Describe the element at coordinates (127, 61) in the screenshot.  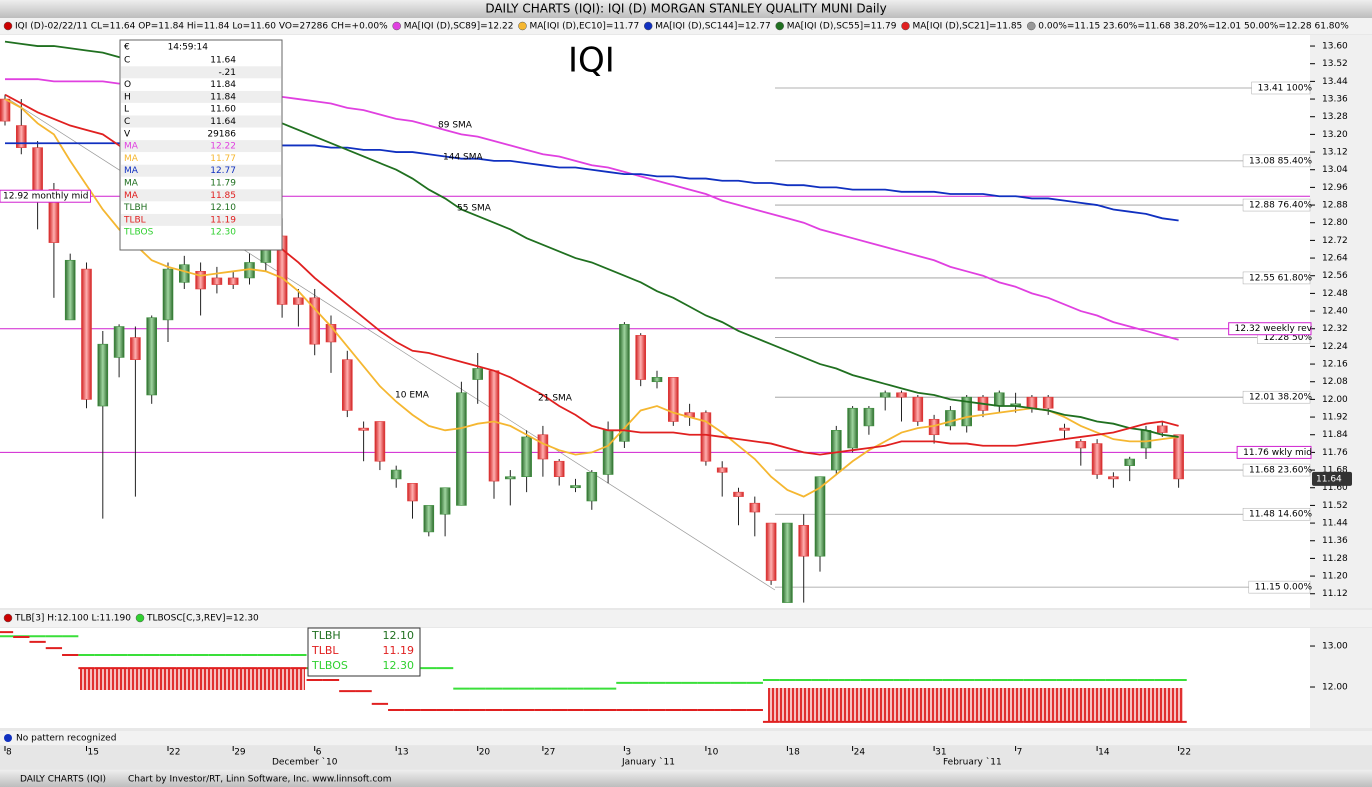
I see `info-label: C` at that location.